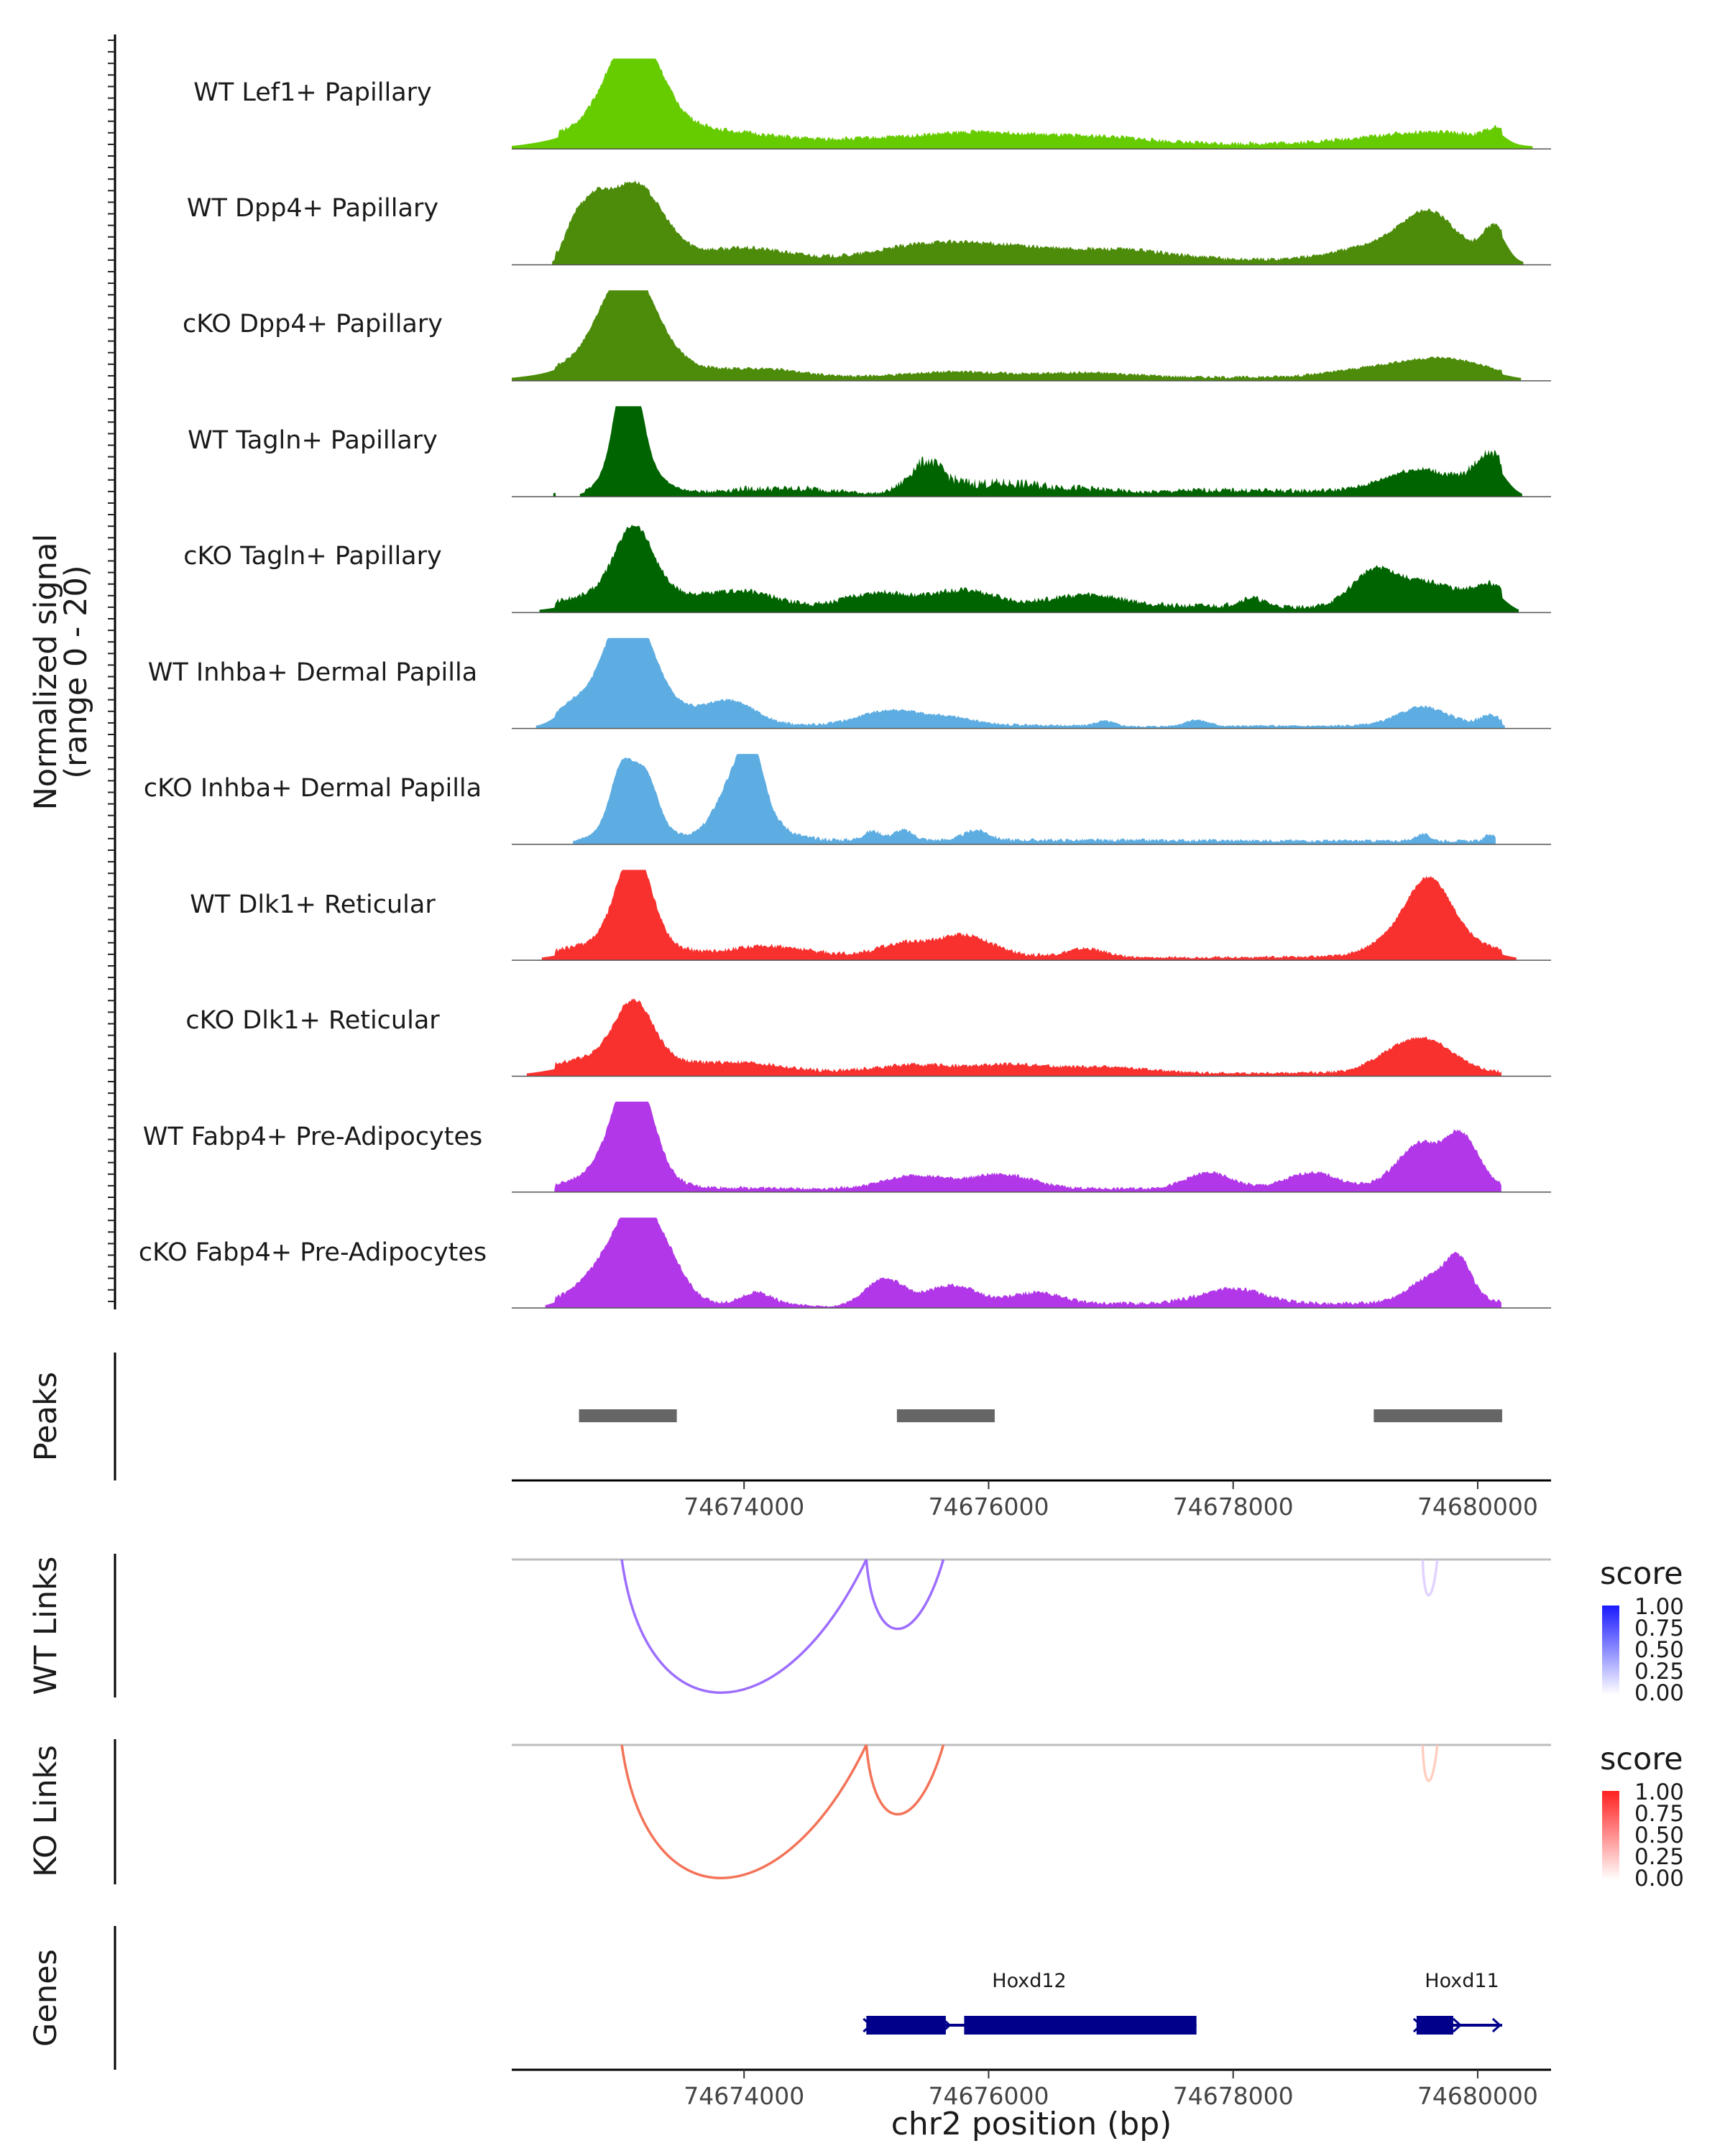 Image resolution: width=1725 pixels, height=2156 pixels. I want to click on track-label: WT Dpp4+ Papillary, so click(312, 209).